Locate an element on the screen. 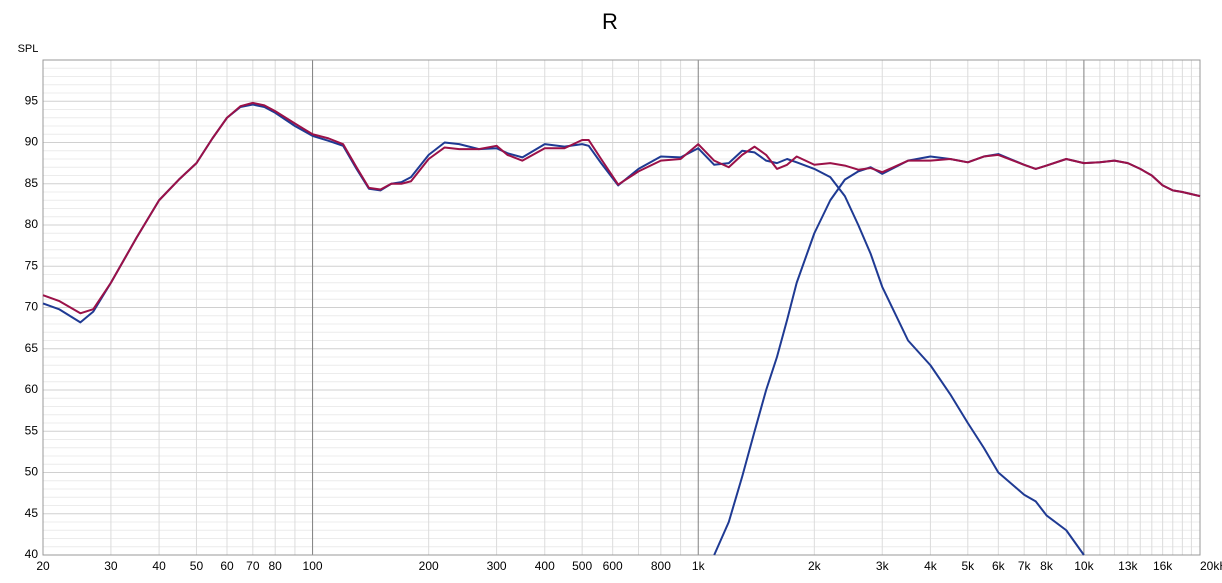 The image size is (1222, 583). y-axis-label: SPL is located at coordinates (28, 49).